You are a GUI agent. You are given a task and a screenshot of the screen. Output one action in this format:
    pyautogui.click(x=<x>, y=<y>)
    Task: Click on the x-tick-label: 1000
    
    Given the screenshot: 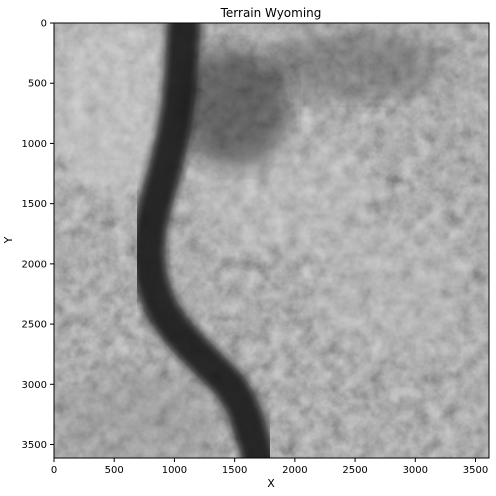 What is the action you would take?
    pyautogui.click(x=174, y=470)
    